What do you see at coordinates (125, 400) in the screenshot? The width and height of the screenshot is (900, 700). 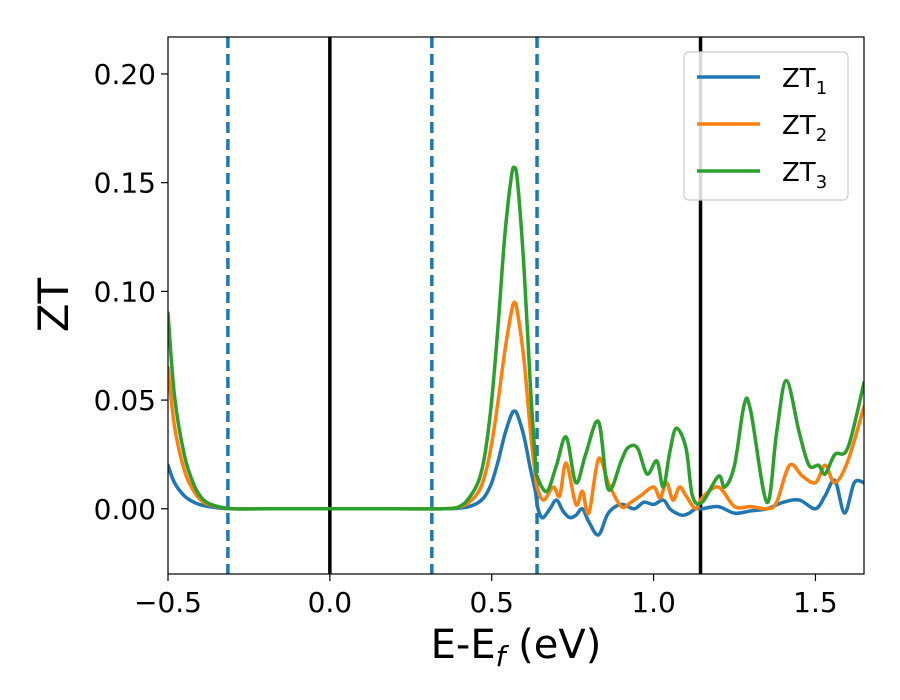 I see `y-tick-label: 0.05` at bounding box center [125, 400].